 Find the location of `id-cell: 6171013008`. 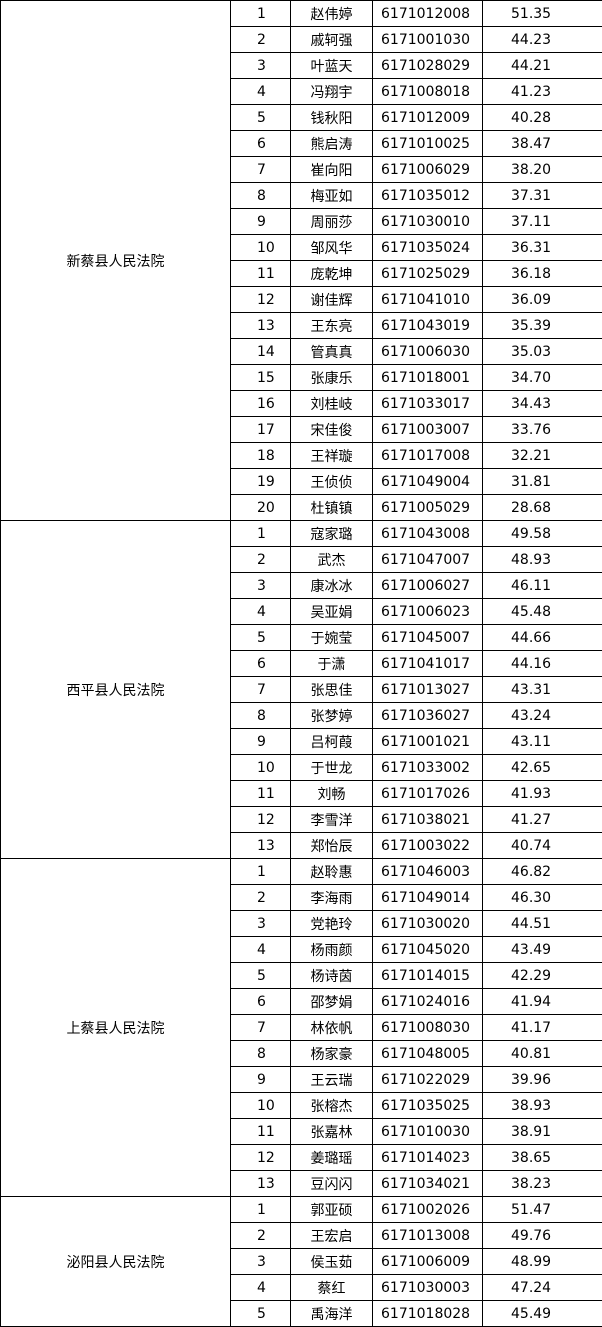

id-cell: 6171013008 is located at coordinates (427, 1235).